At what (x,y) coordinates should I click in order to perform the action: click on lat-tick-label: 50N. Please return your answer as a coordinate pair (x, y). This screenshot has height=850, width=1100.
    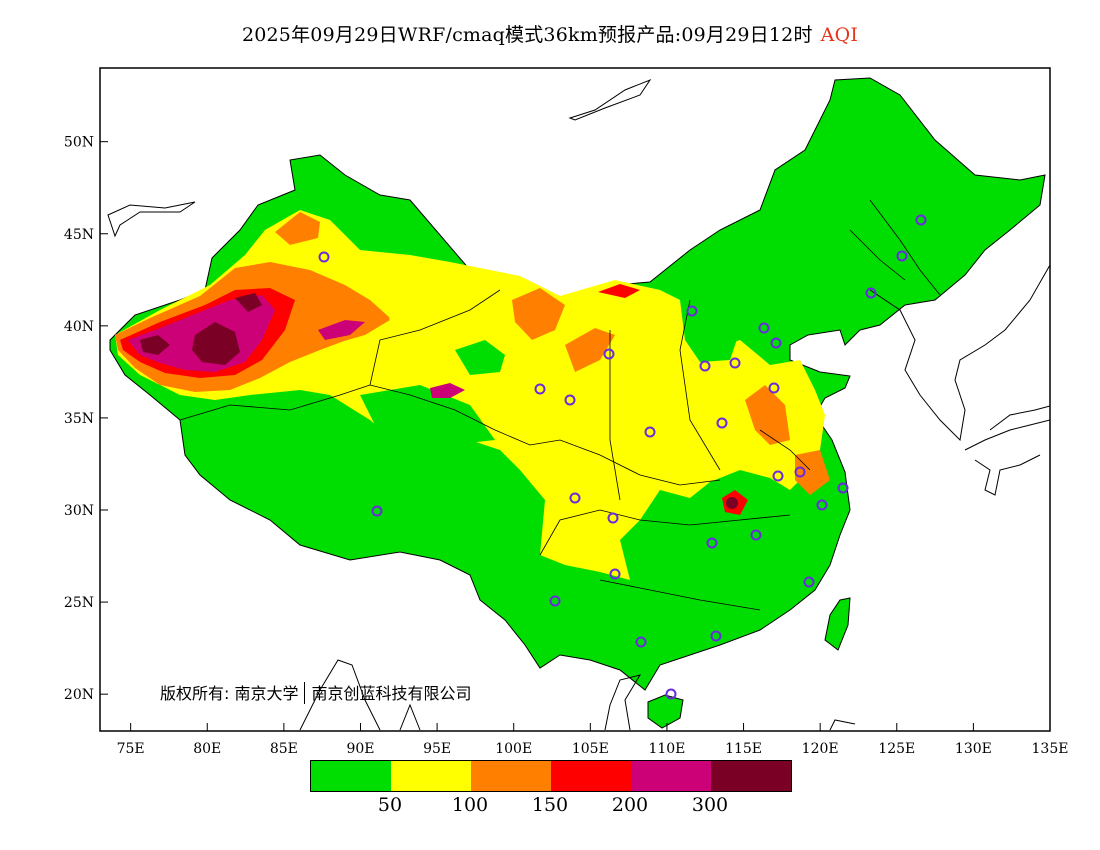
    Looking at the image, I should click on (79, 143).